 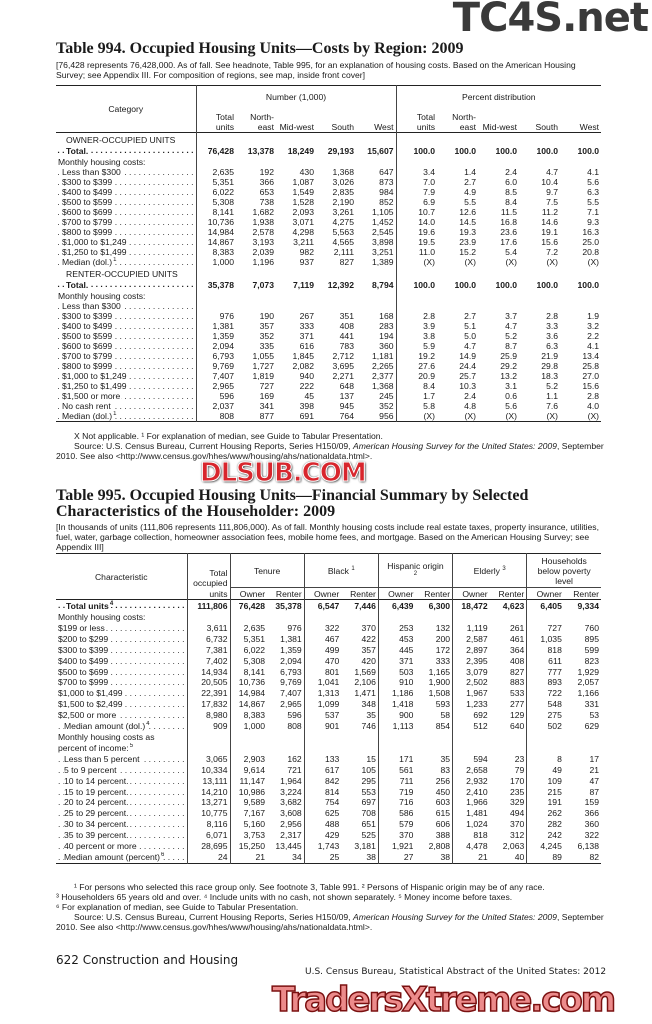 What do you see at coordinates (209, 694) in the screenshot?
I see `cell-value: 22,391` at bounding box center [209, 694].